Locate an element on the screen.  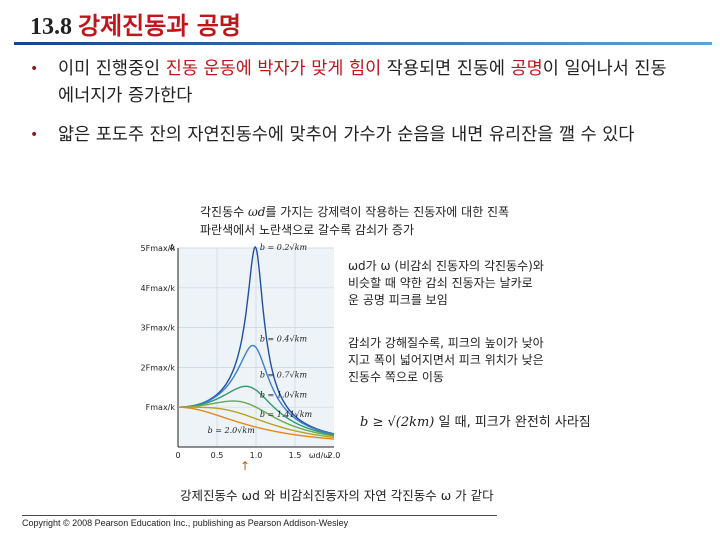
critical-formula: b ≥ √(2km) is located at coordinates (397, 422).